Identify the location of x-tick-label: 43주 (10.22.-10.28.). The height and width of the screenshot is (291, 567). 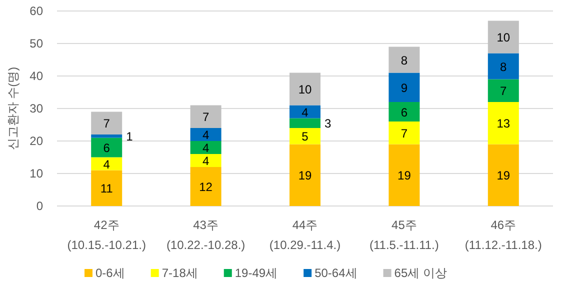
(206, 235).